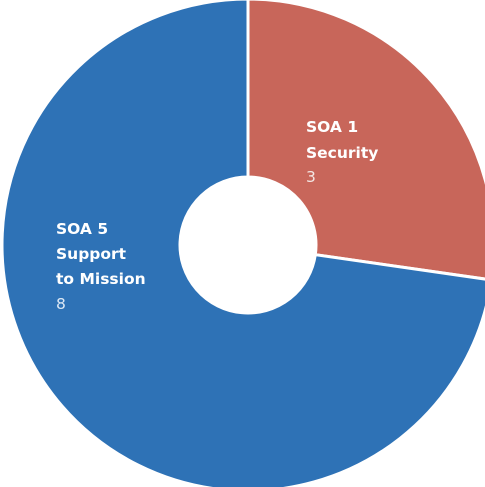  I want to click on slice-value-soa1: 3, so click(311, 177).